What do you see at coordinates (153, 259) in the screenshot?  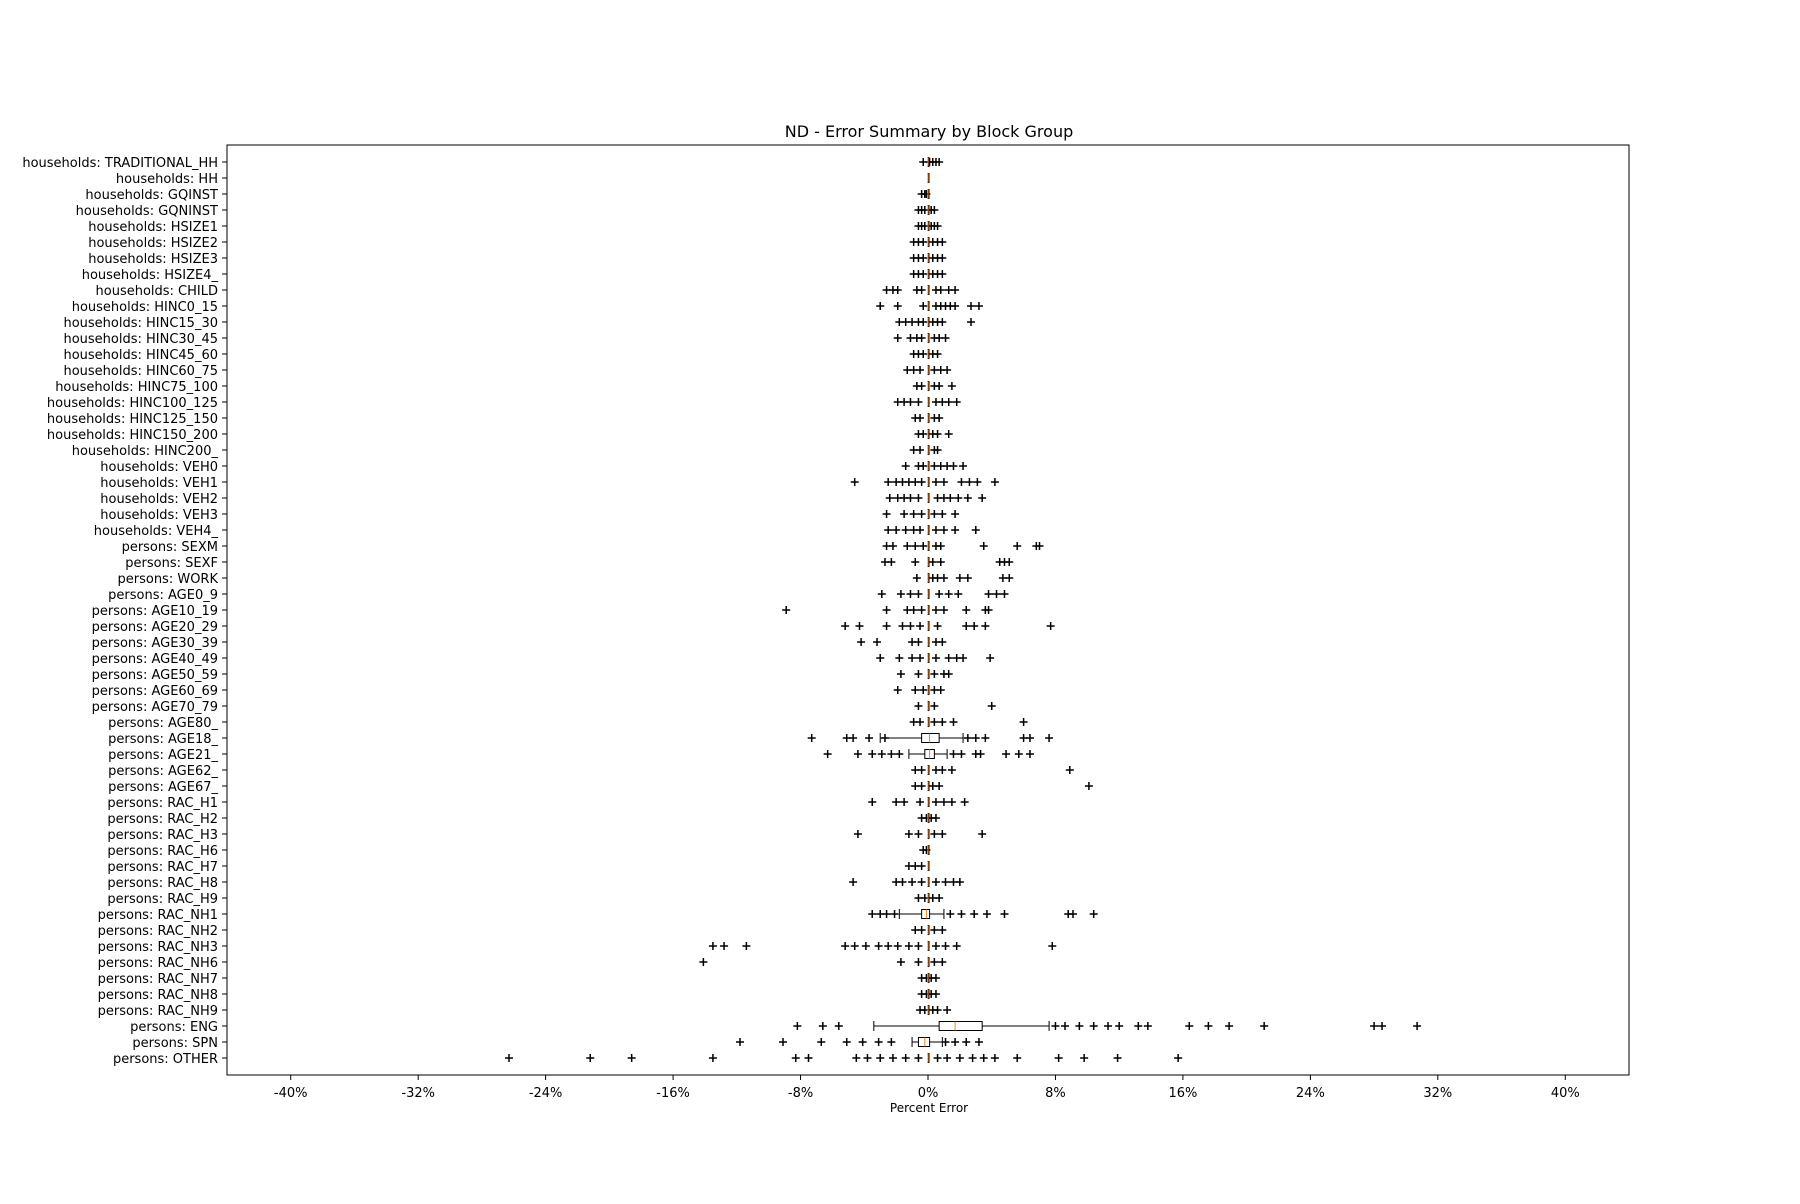 I see `category-label: households: HSIZE3` at bounding box center [153, 259].